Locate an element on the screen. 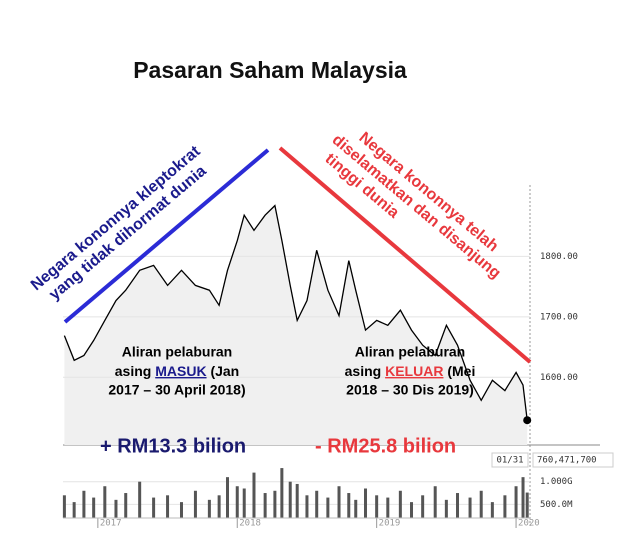 The height and width of the screenshot is (549, 617). volume-value-label: 760,471,700 is located at coordinates (567, 461).